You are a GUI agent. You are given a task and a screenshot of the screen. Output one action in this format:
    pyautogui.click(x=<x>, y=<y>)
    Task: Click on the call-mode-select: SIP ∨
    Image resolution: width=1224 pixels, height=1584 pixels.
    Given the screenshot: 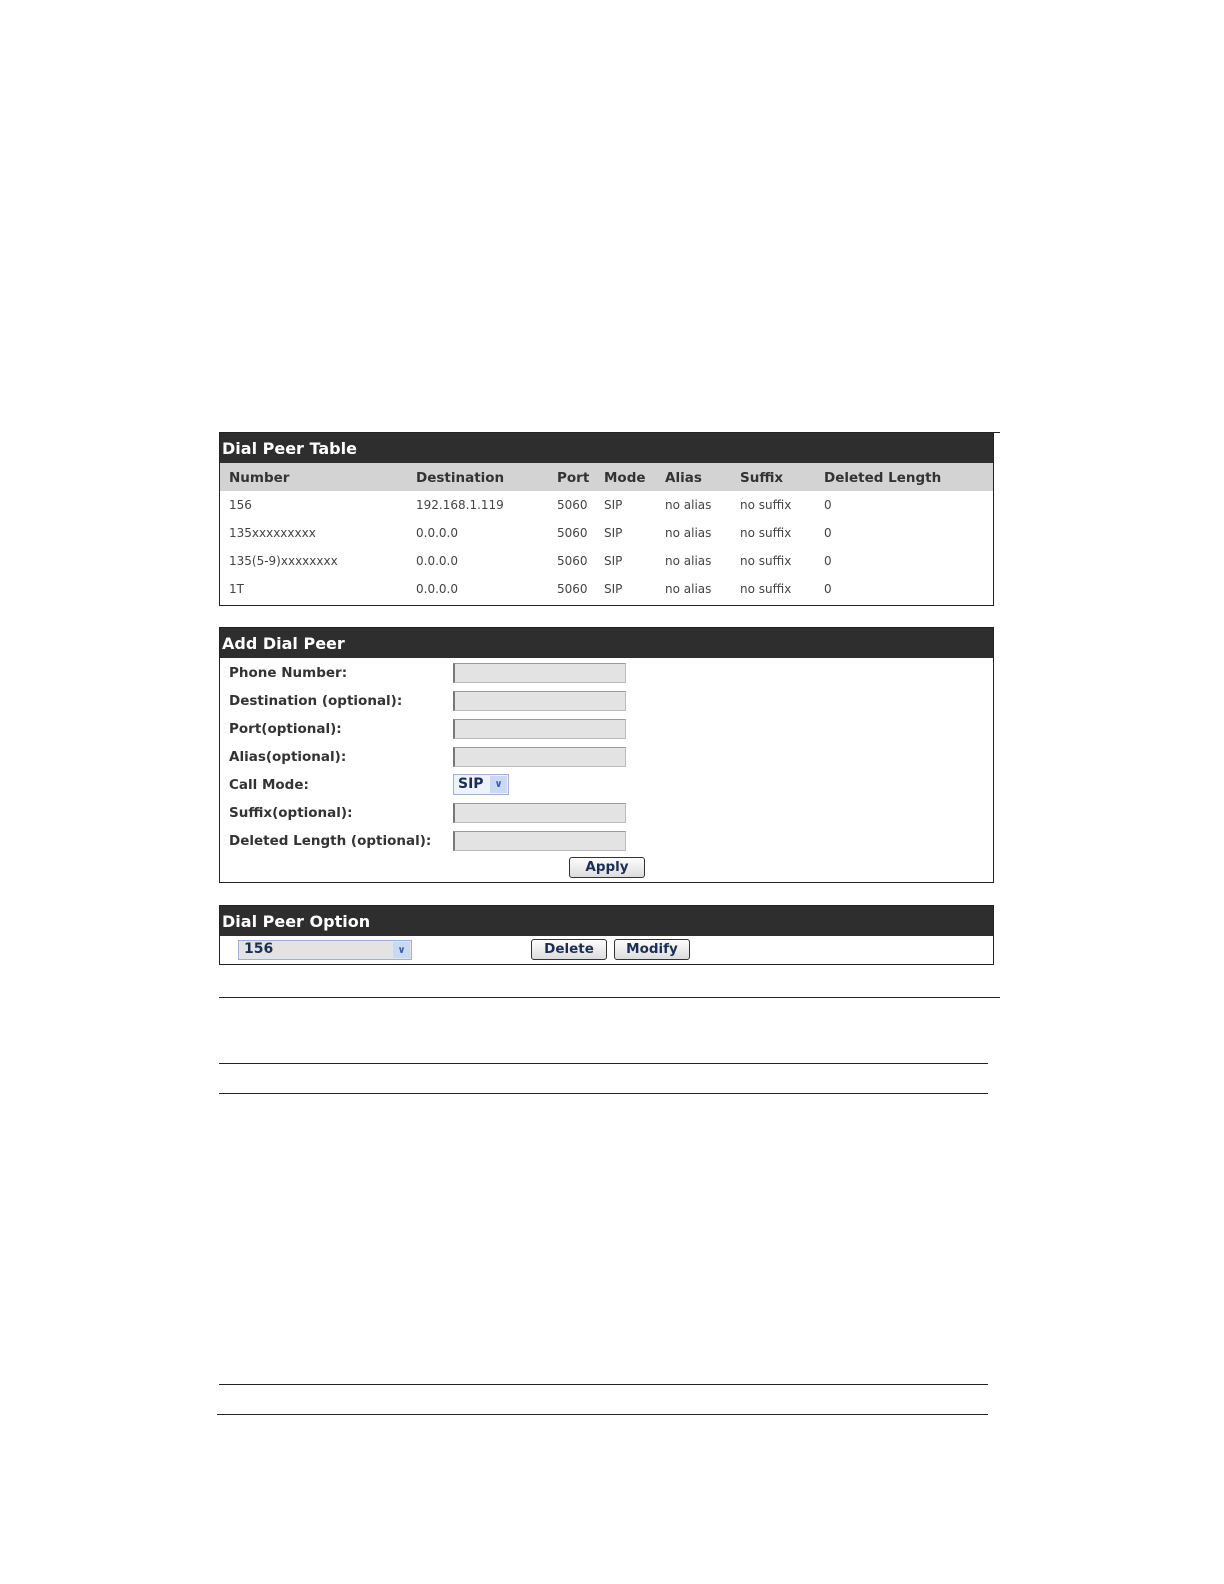 What is the action you would take?
    pyautogui.click(x=481, y=784)
    